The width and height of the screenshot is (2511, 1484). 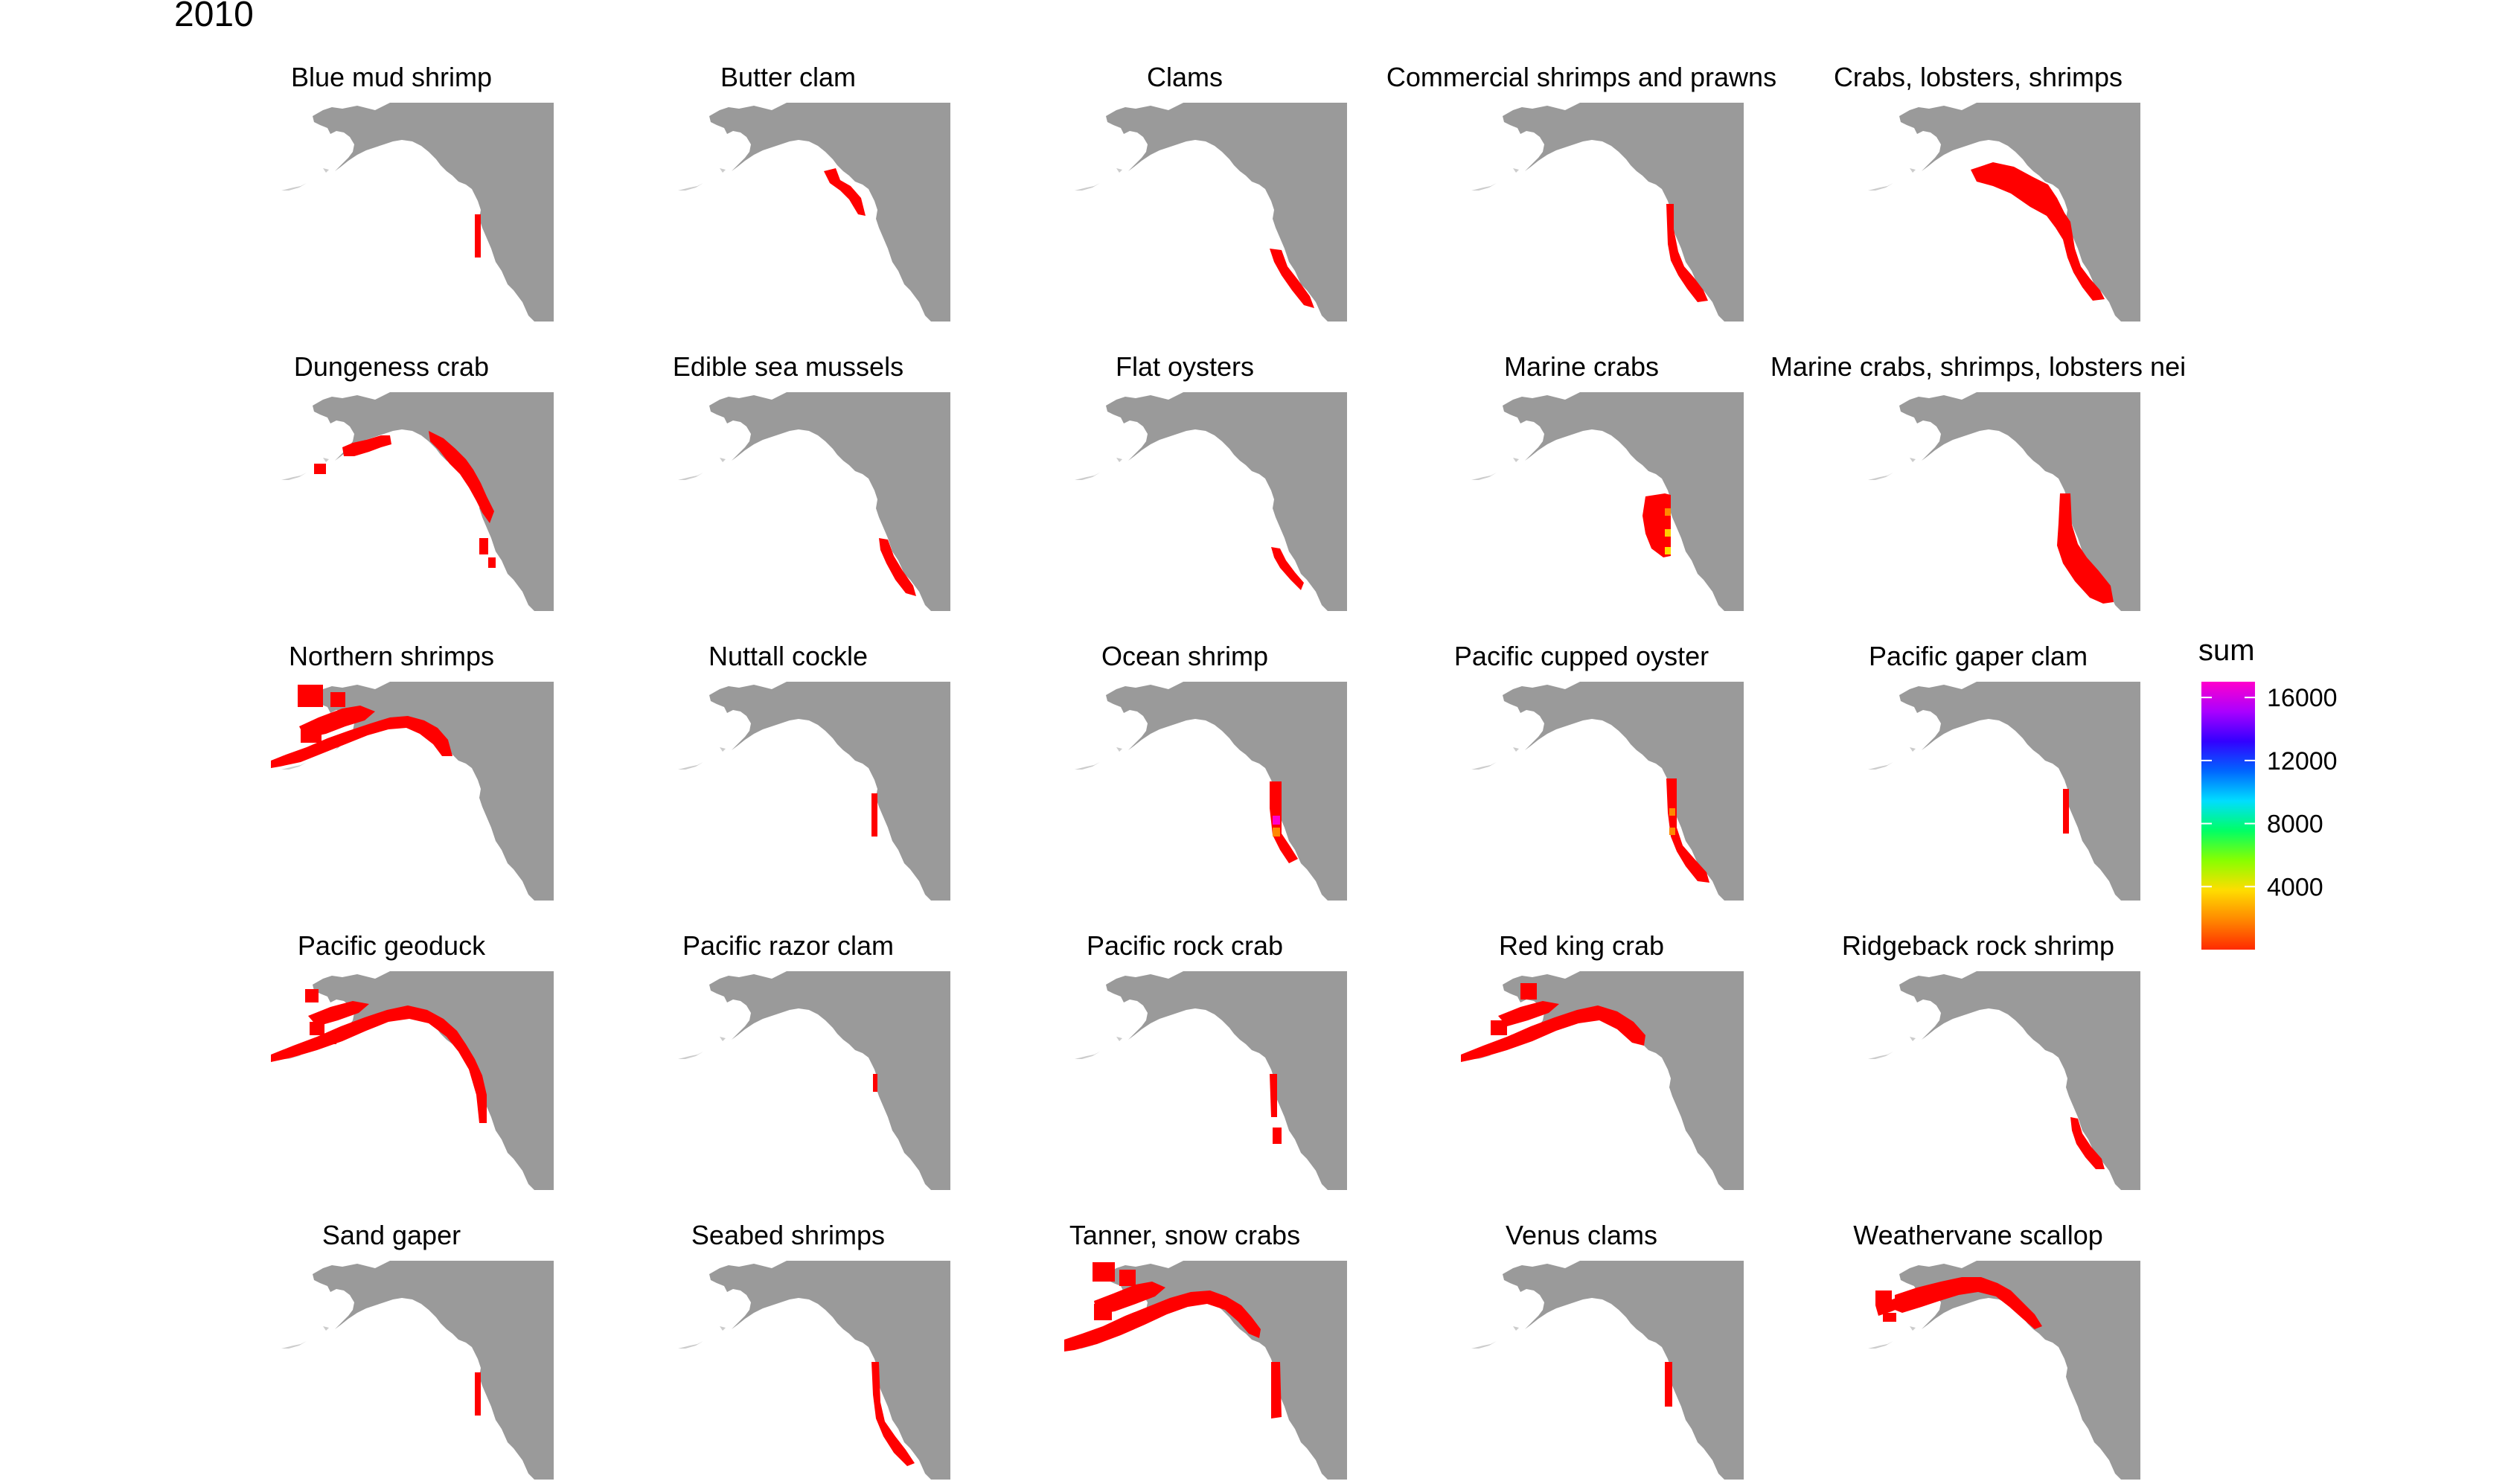 What do you see at coordinates (2302, 698) in the screenshot?
I see `legend-tick-label: 16000` at bounding box center [2302, 698].